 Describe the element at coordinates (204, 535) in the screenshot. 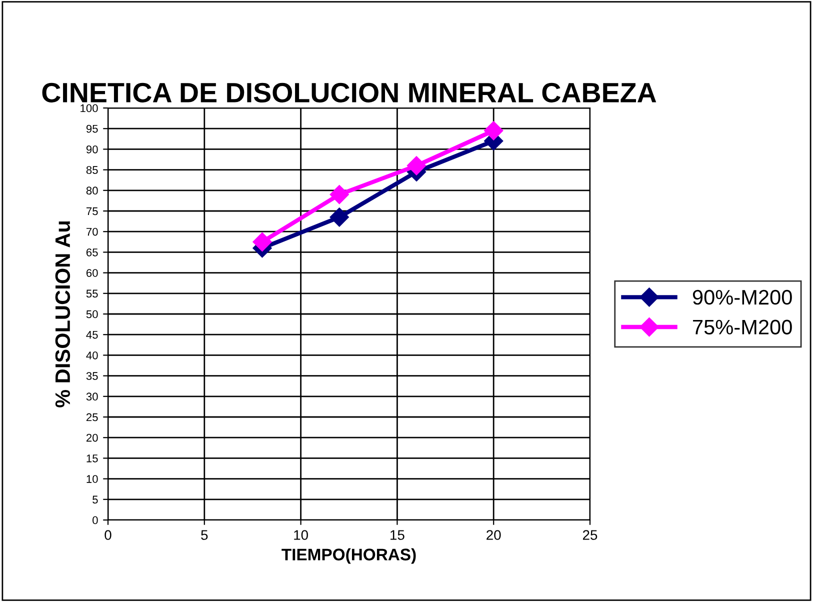

I see `x-tick-label: 5` at that location.